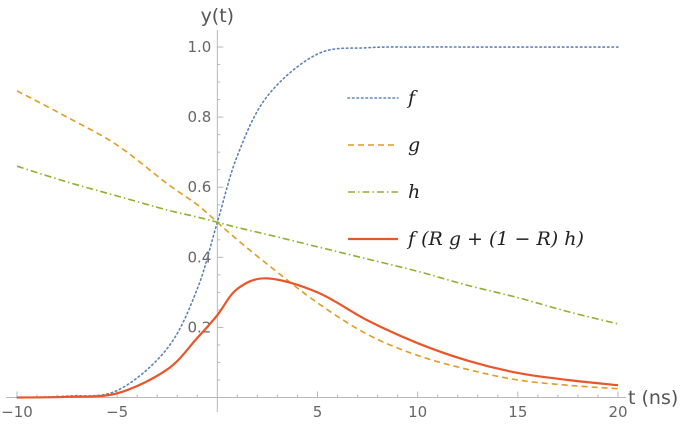 This screenshot has width=692, height=426. Describe the element at coordinates (318, 412) in the screenshot. I see `x-tick-label: 5` at that location.